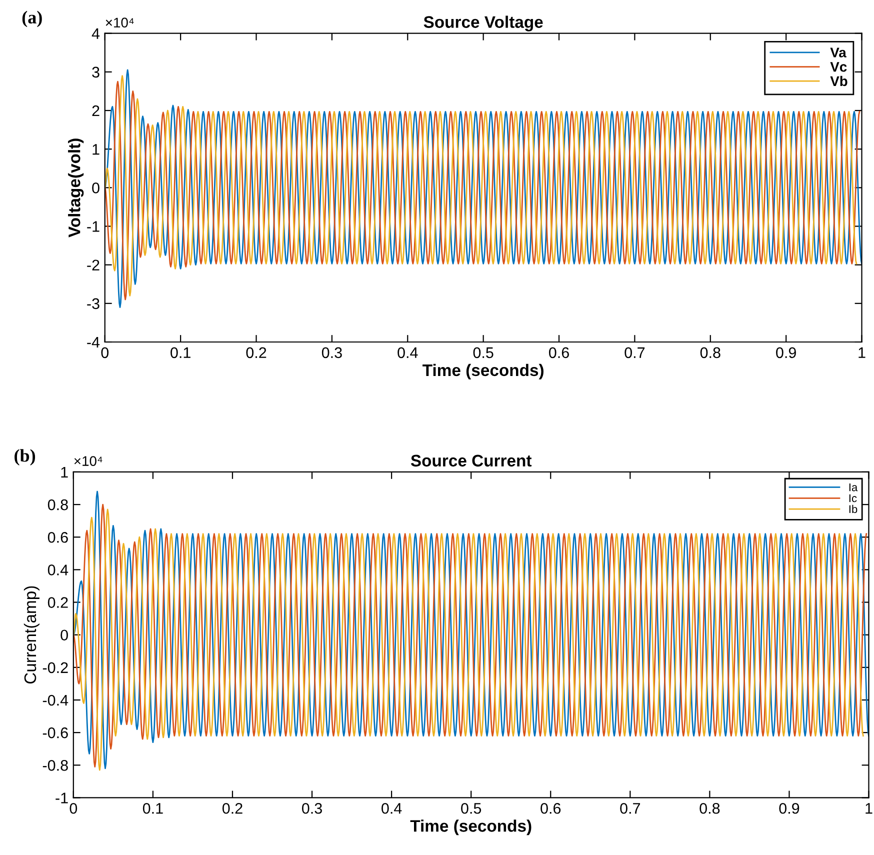  What do you see at coordinates (853, 509) in the screenshot?
I see `legend-label: Ib` at bounding box center [853, 509].